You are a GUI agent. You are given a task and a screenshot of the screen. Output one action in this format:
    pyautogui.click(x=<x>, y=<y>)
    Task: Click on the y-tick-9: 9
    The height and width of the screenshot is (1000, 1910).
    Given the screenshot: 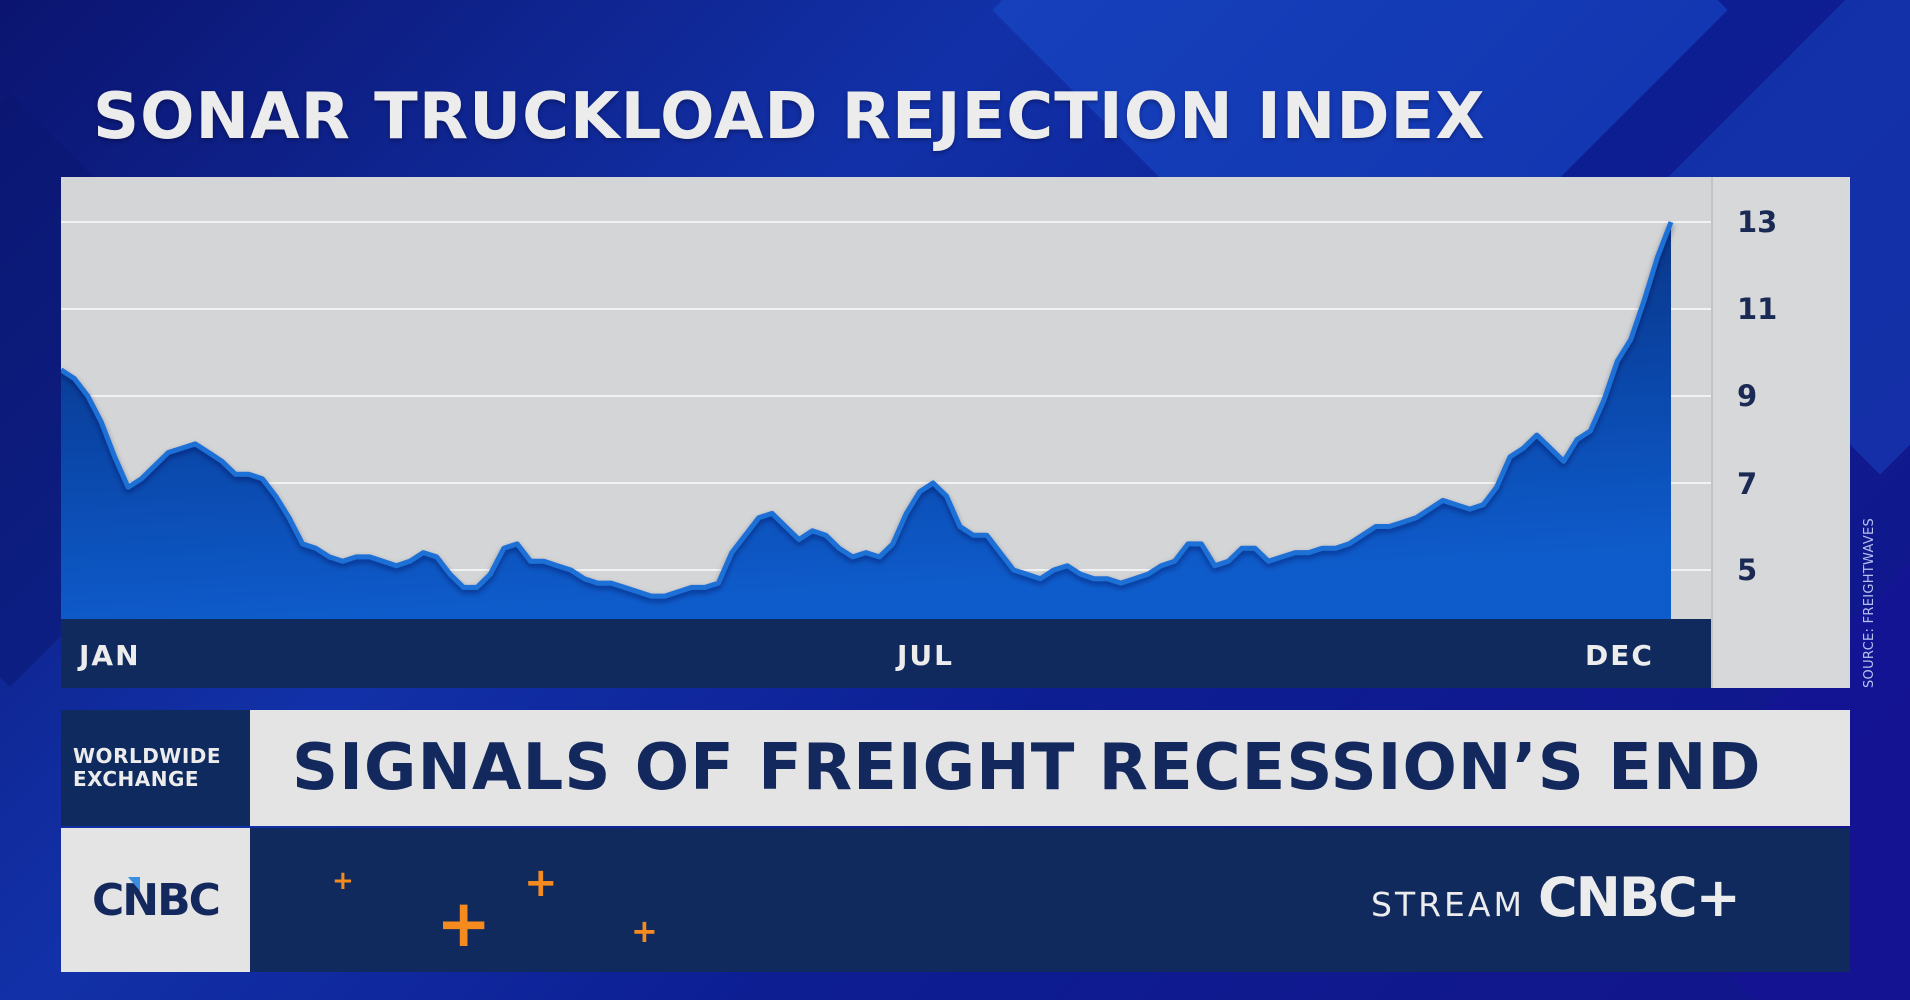 What is the action you would take?
    pyautogui.click(x=1747, y=396)
    